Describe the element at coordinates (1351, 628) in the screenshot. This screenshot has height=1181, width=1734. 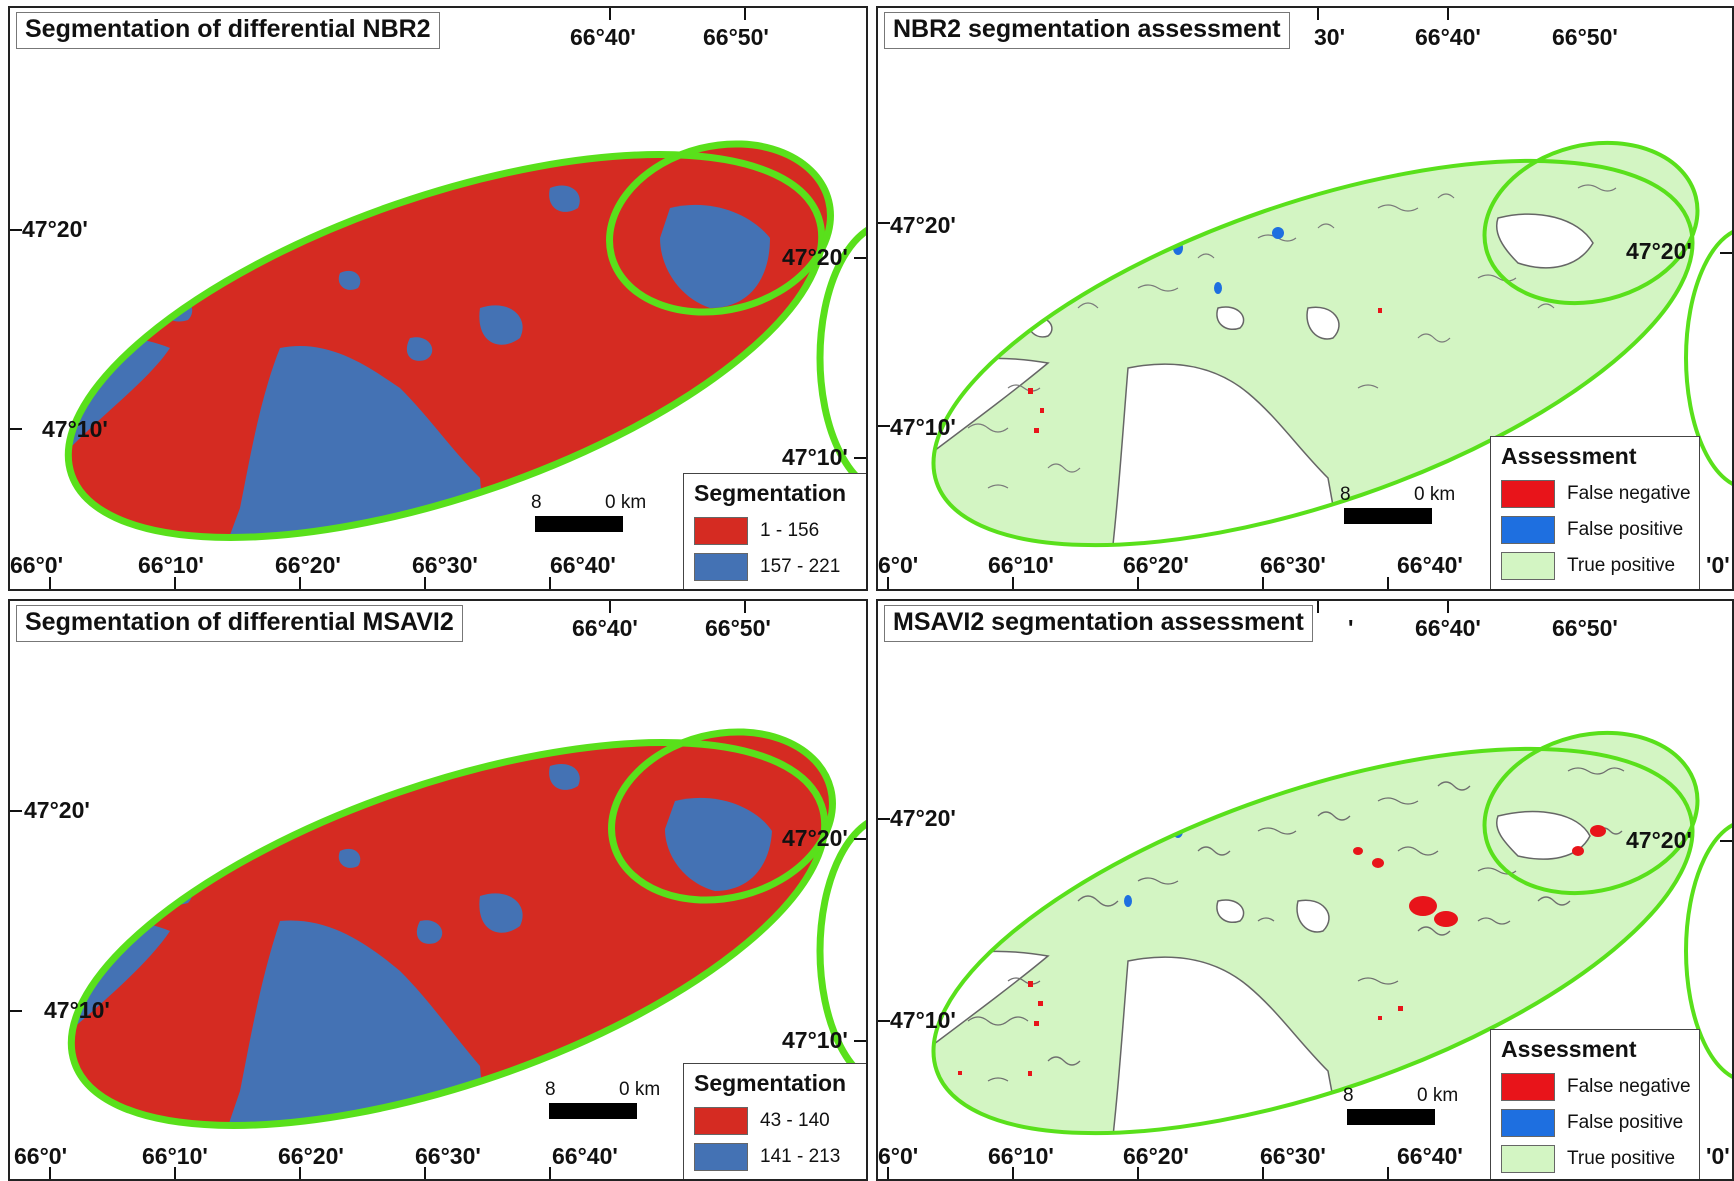
I see `top-tick-label: '` at that location.